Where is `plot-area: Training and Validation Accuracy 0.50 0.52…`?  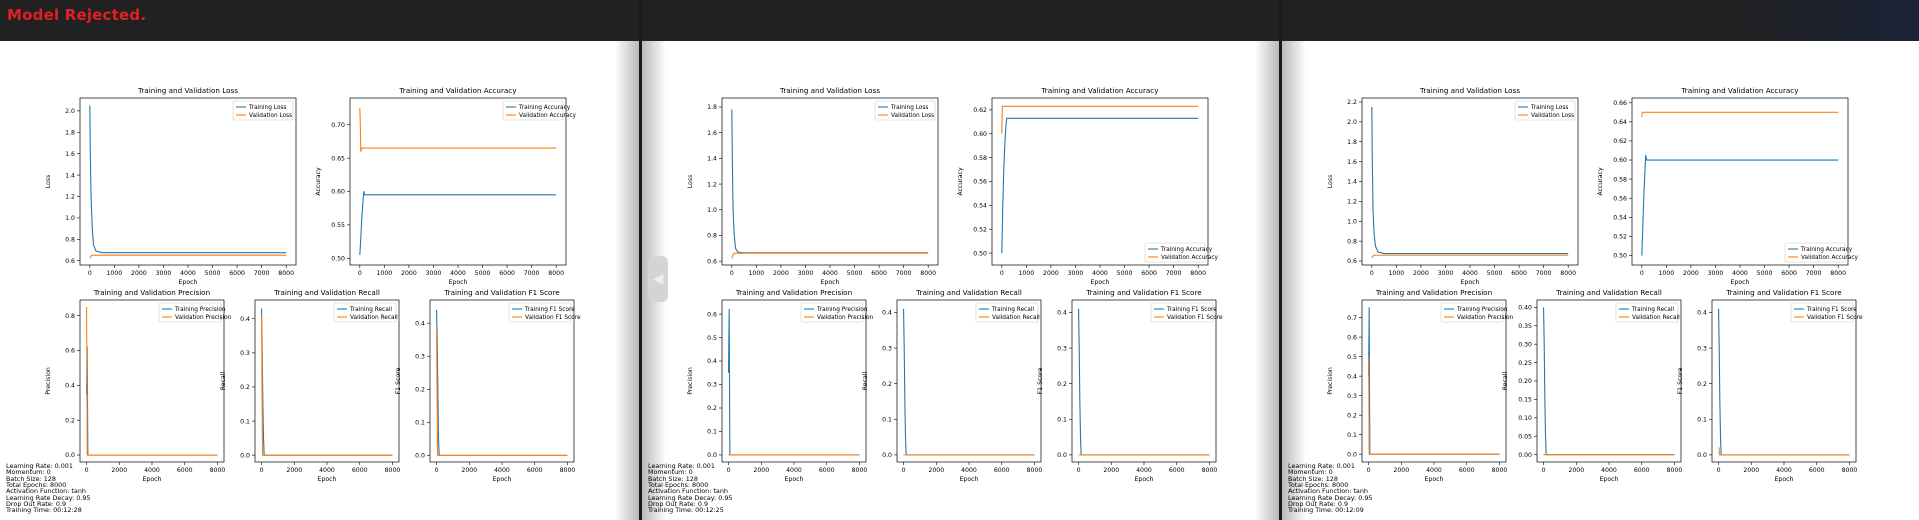 plot-area: Training and Validation Accuracy 0.50 0.52… is located at coordinates (1088, 186).